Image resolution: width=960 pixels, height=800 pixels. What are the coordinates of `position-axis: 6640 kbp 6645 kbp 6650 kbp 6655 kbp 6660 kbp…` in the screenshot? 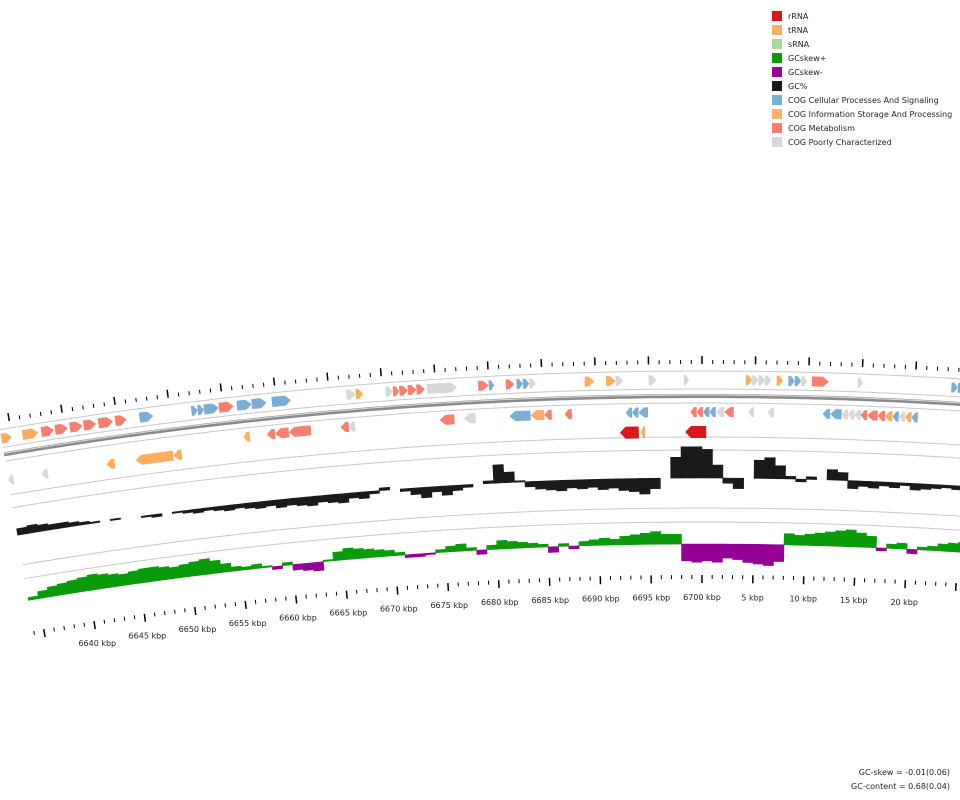 It's located at (495, 611).